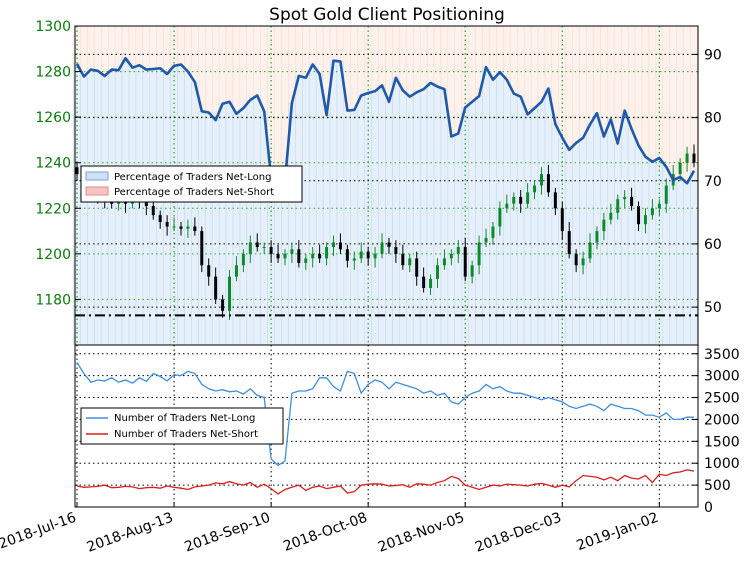 The width and height of the screenshot is (750, 568). What do you see at coordinates (713, 182) in the screenshot?
I see `right-tick-label: 70` at bounding box center [713, 182].